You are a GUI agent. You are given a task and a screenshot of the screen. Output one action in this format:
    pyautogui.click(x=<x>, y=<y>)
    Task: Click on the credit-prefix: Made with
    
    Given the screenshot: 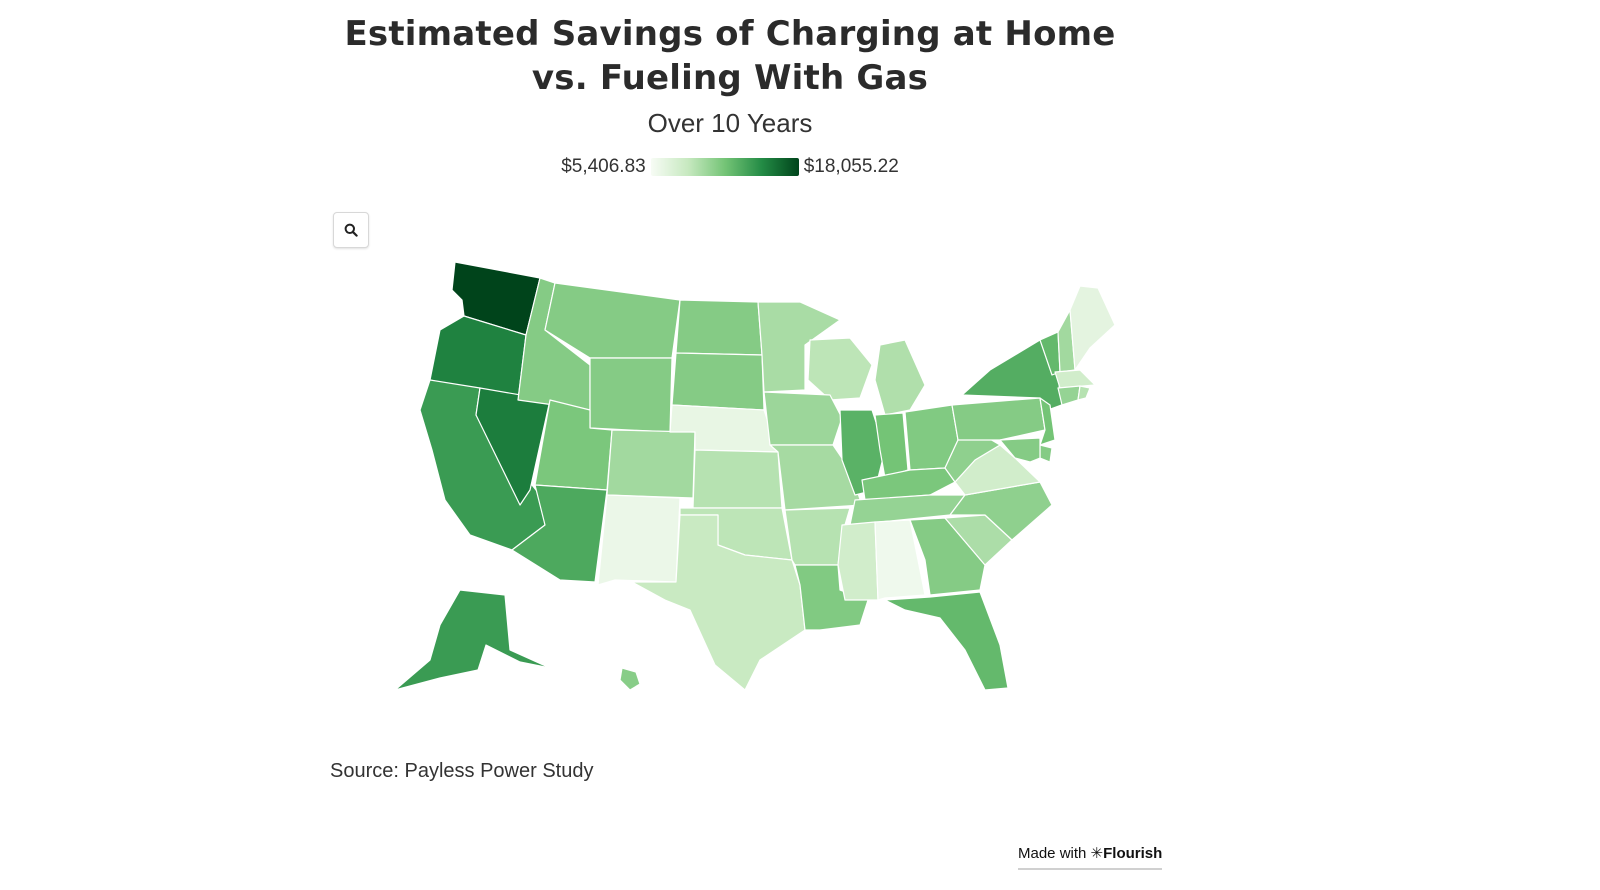 What is the action you would take?
    pyautogui.click(x=1054, y=853)
    